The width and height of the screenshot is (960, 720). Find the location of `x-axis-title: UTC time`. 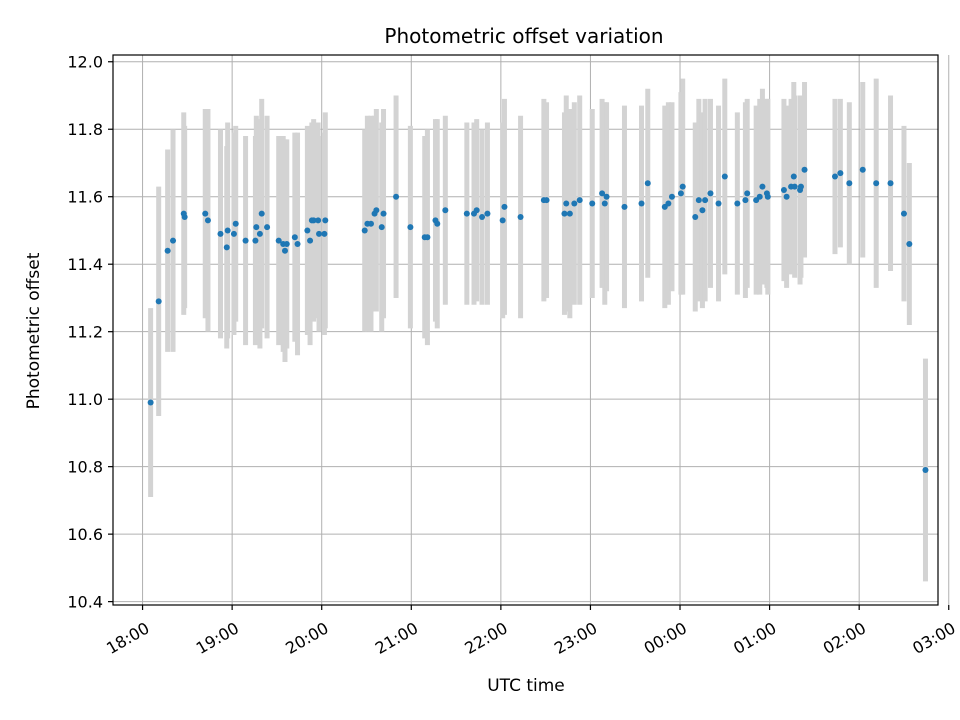

x-axis-title: UTC time is located at coordinates (526, 686).